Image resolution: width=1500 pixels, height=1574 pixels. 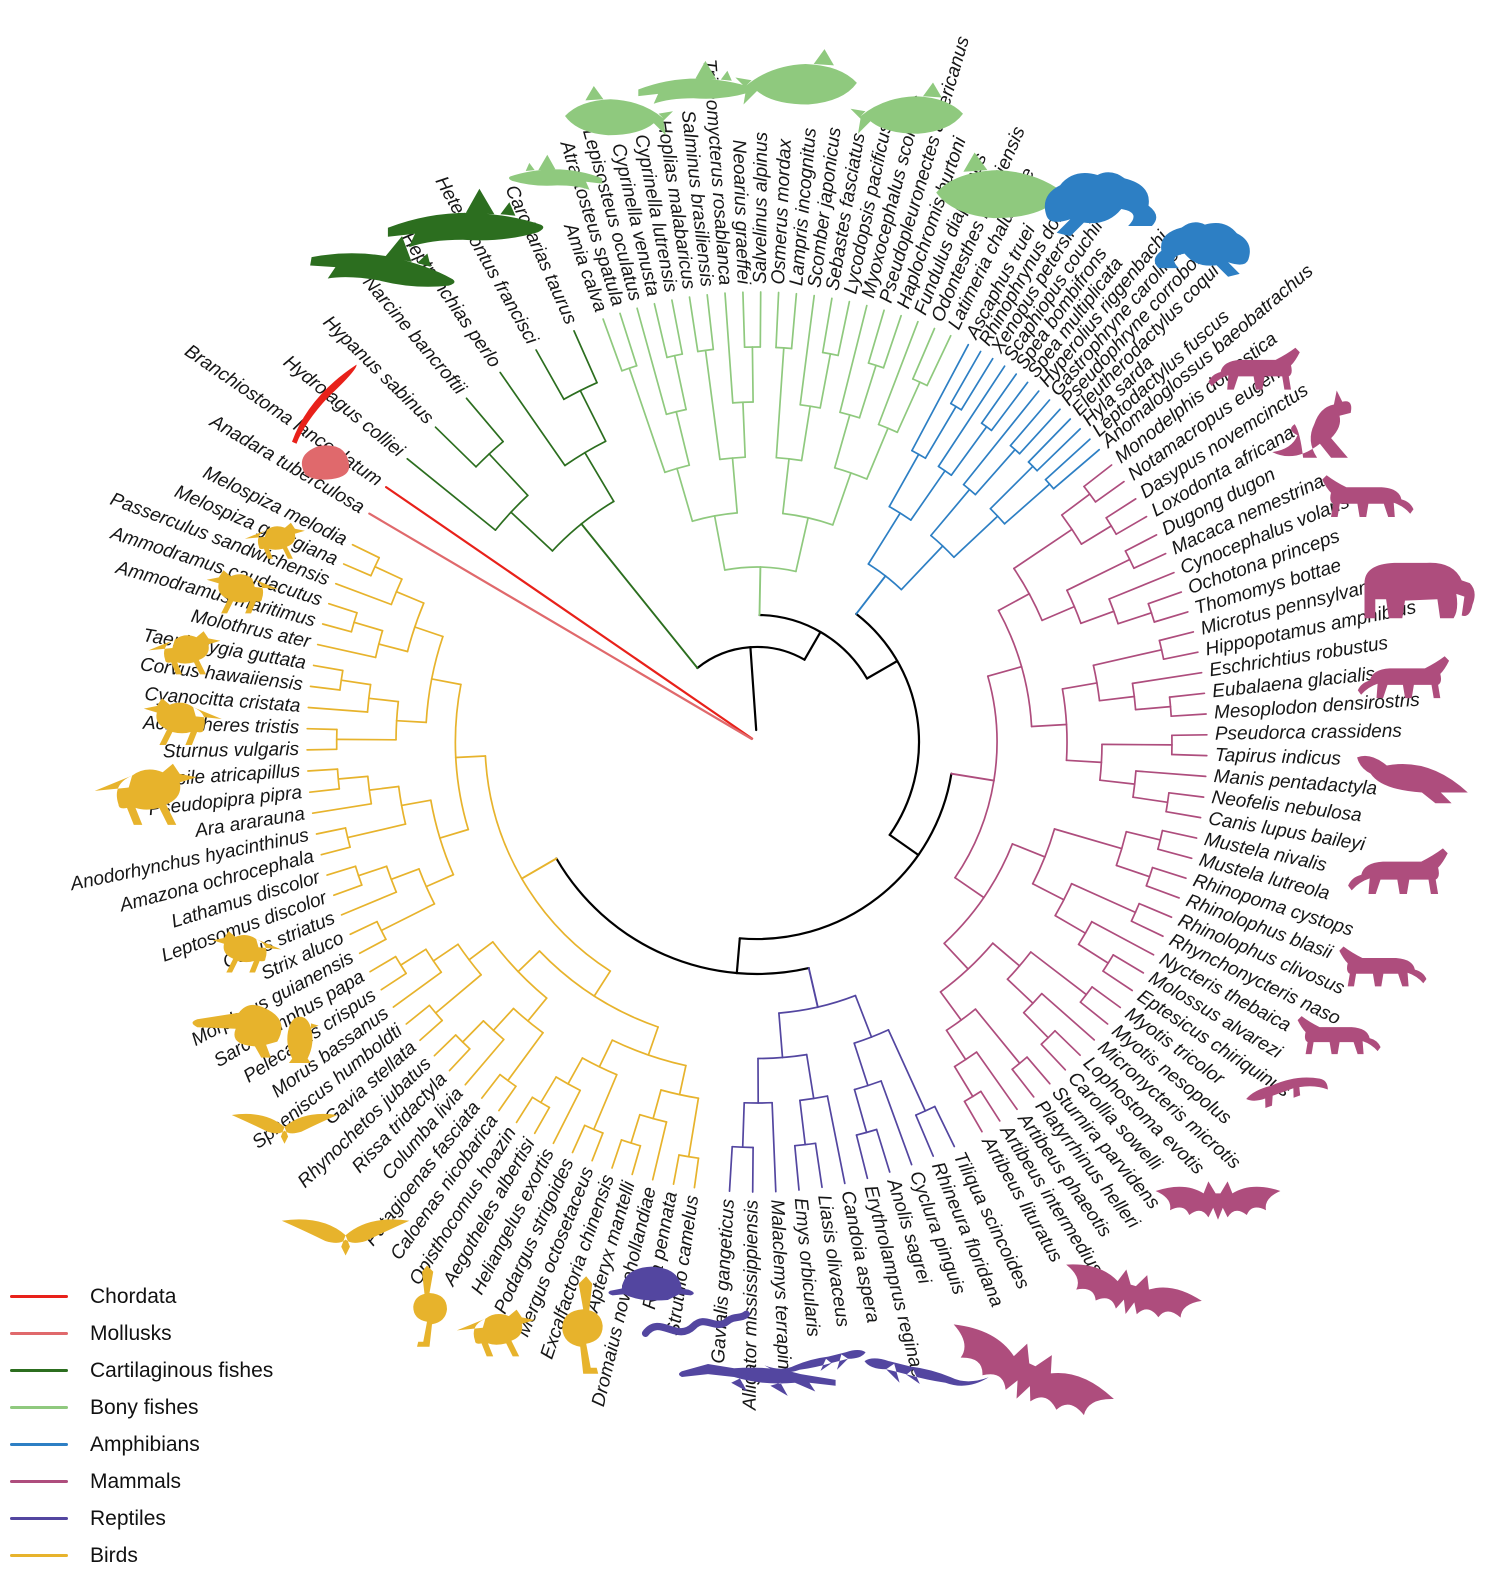 What do you see at coordinates (796, 76) in the screenshot?
I see `fish-icon` at bounding box center [796, 76].